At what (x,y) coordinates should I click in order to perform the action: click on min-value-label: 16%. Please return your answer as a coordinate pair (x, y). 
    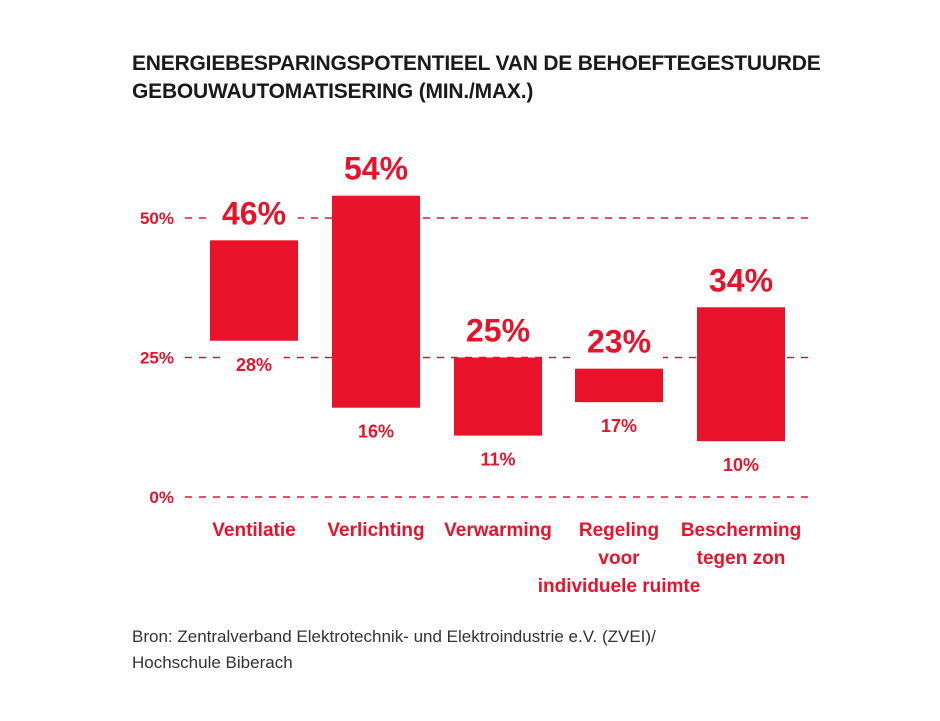
    Looking at the image, I should click on (376, 432).